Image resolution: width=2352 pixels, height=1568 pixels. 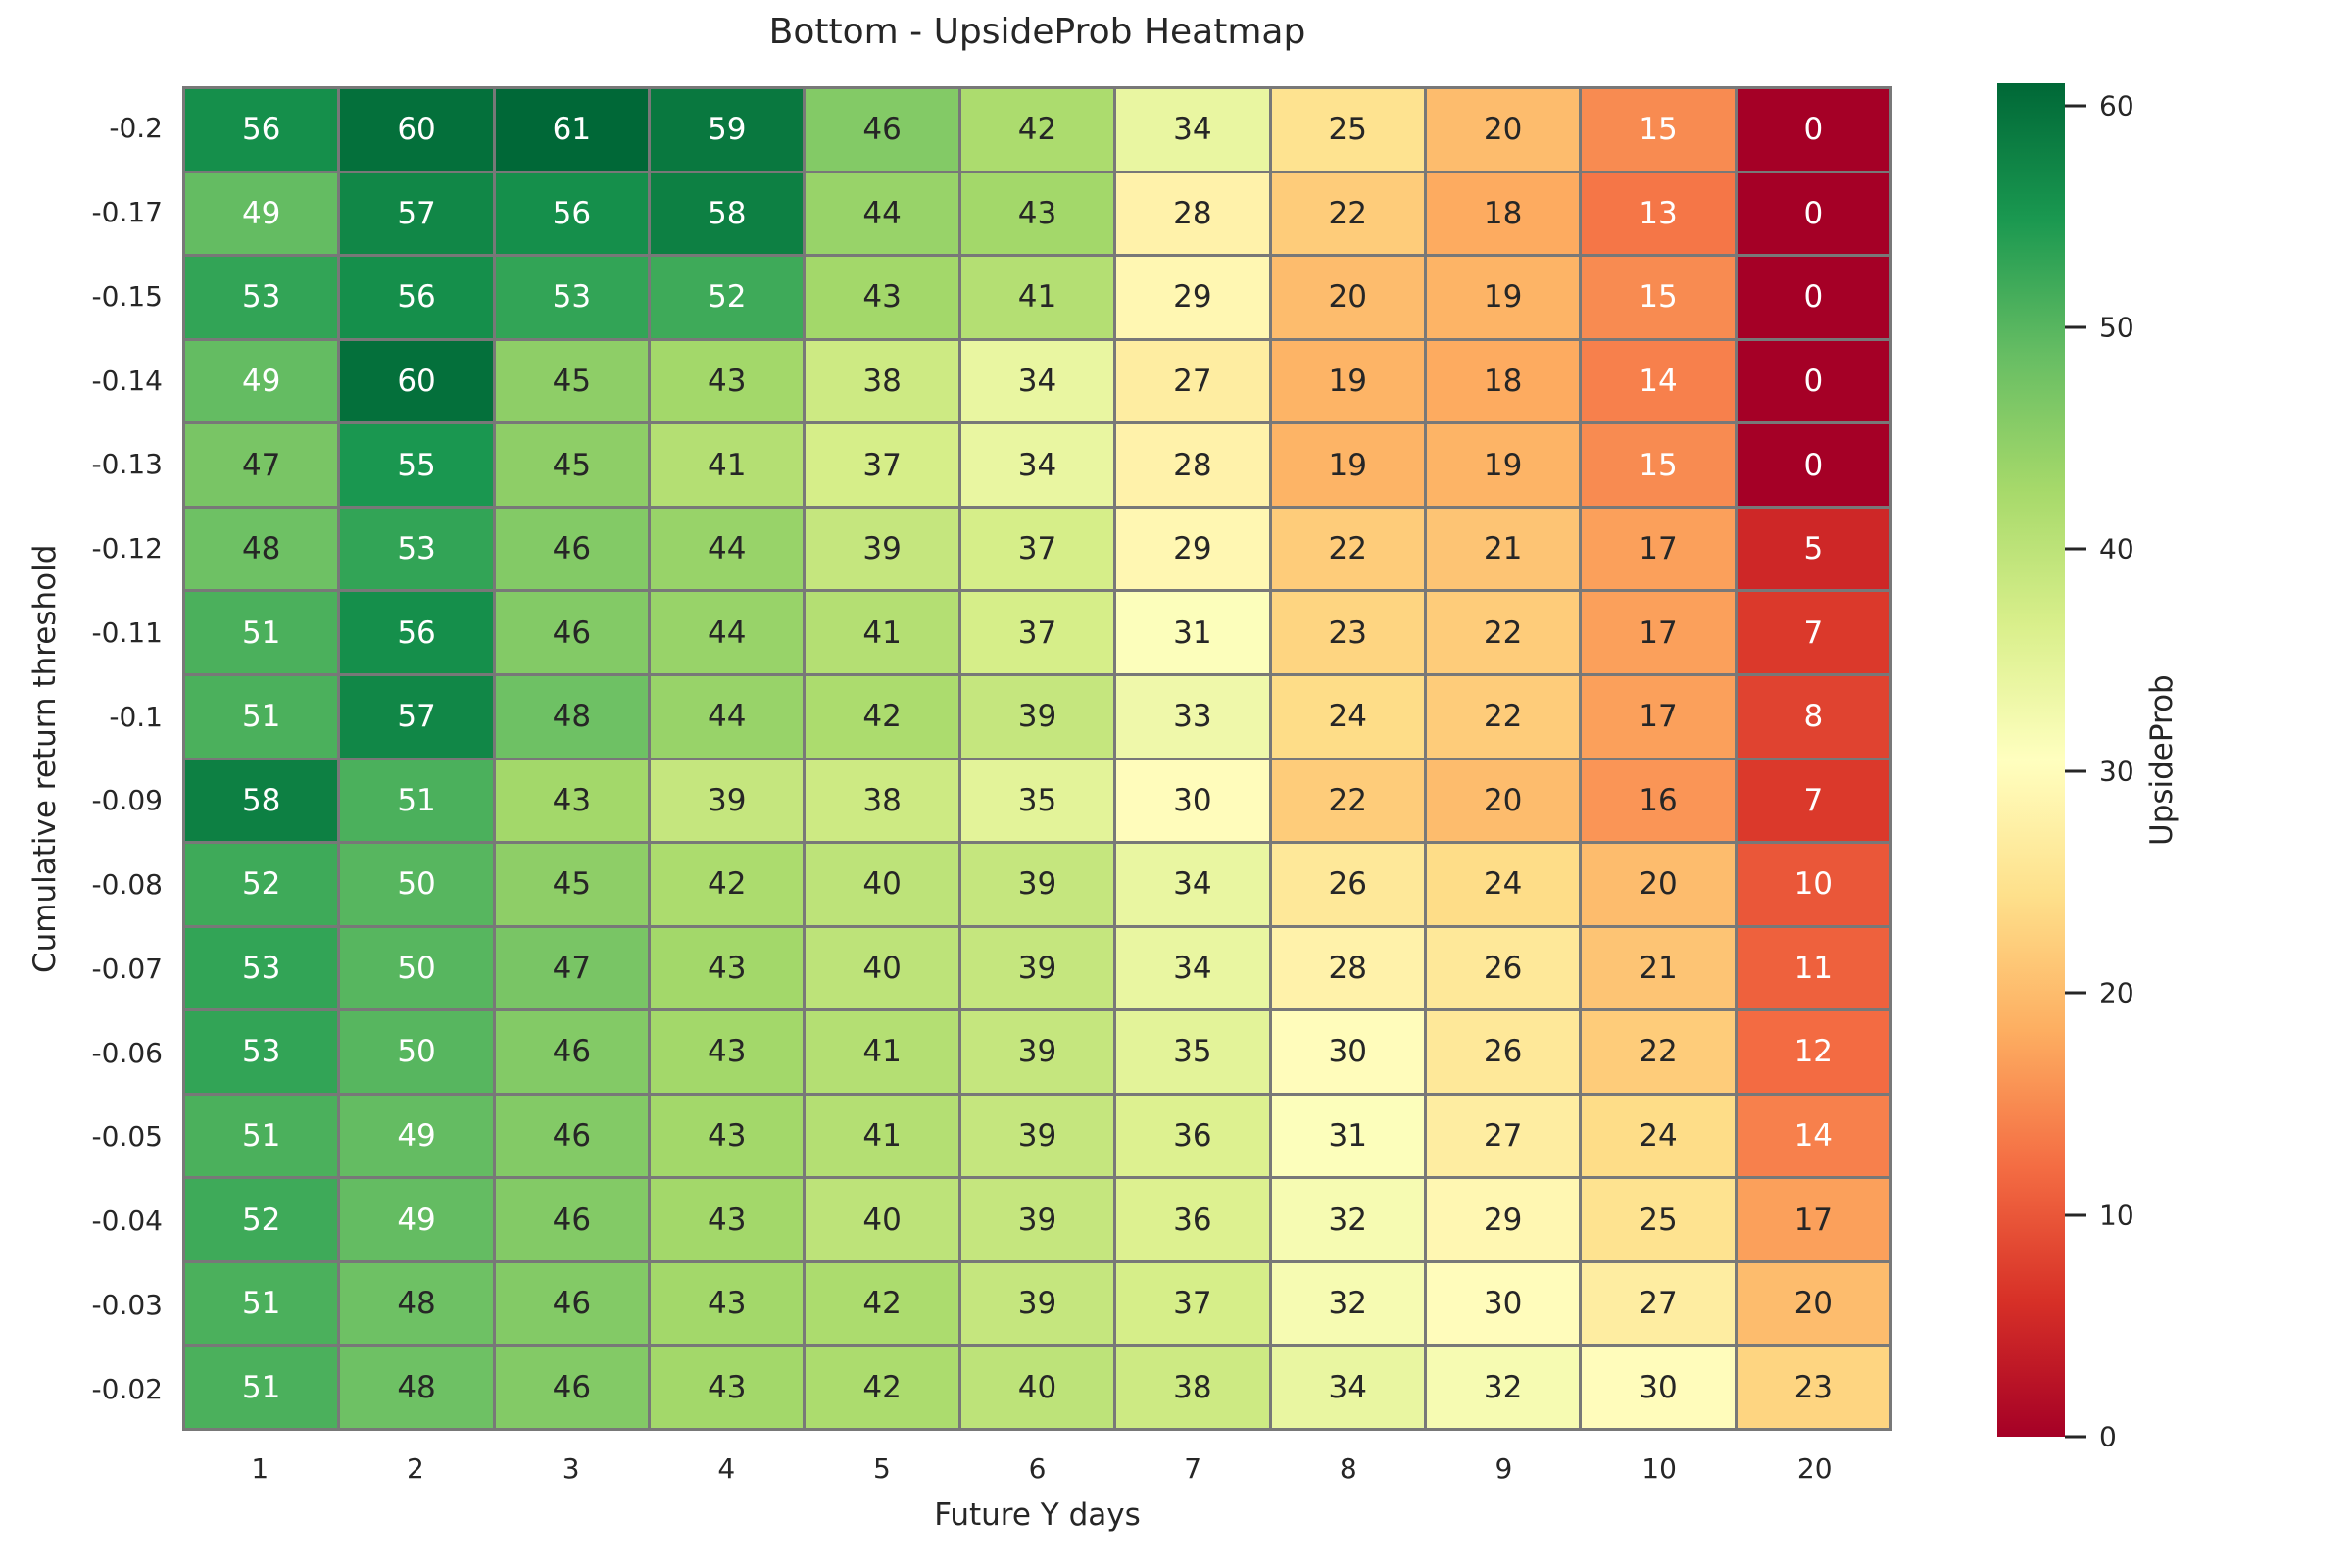 I want to click on y-tick-label: -0.11, so click(x=127, y=632).